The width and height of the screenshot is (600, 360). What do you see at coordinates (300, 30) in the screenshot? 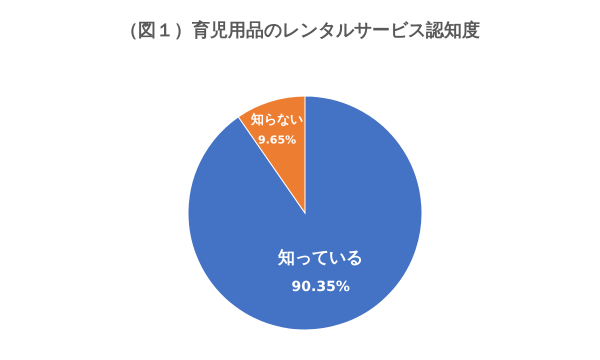
I see `chart-title: （図１）育児用品のレンタルサービス認知度` at bounding box center [300, 30].